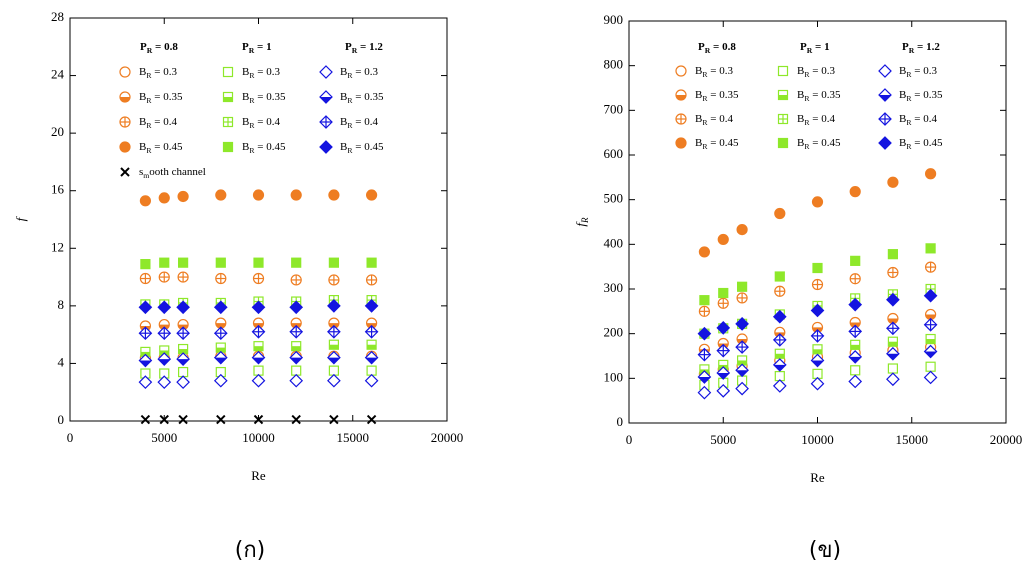  What do you see at coordinates (257, 48) in the screenshot?
I see `legend-column-title: PR = 1` at bounding box center [257, 48].